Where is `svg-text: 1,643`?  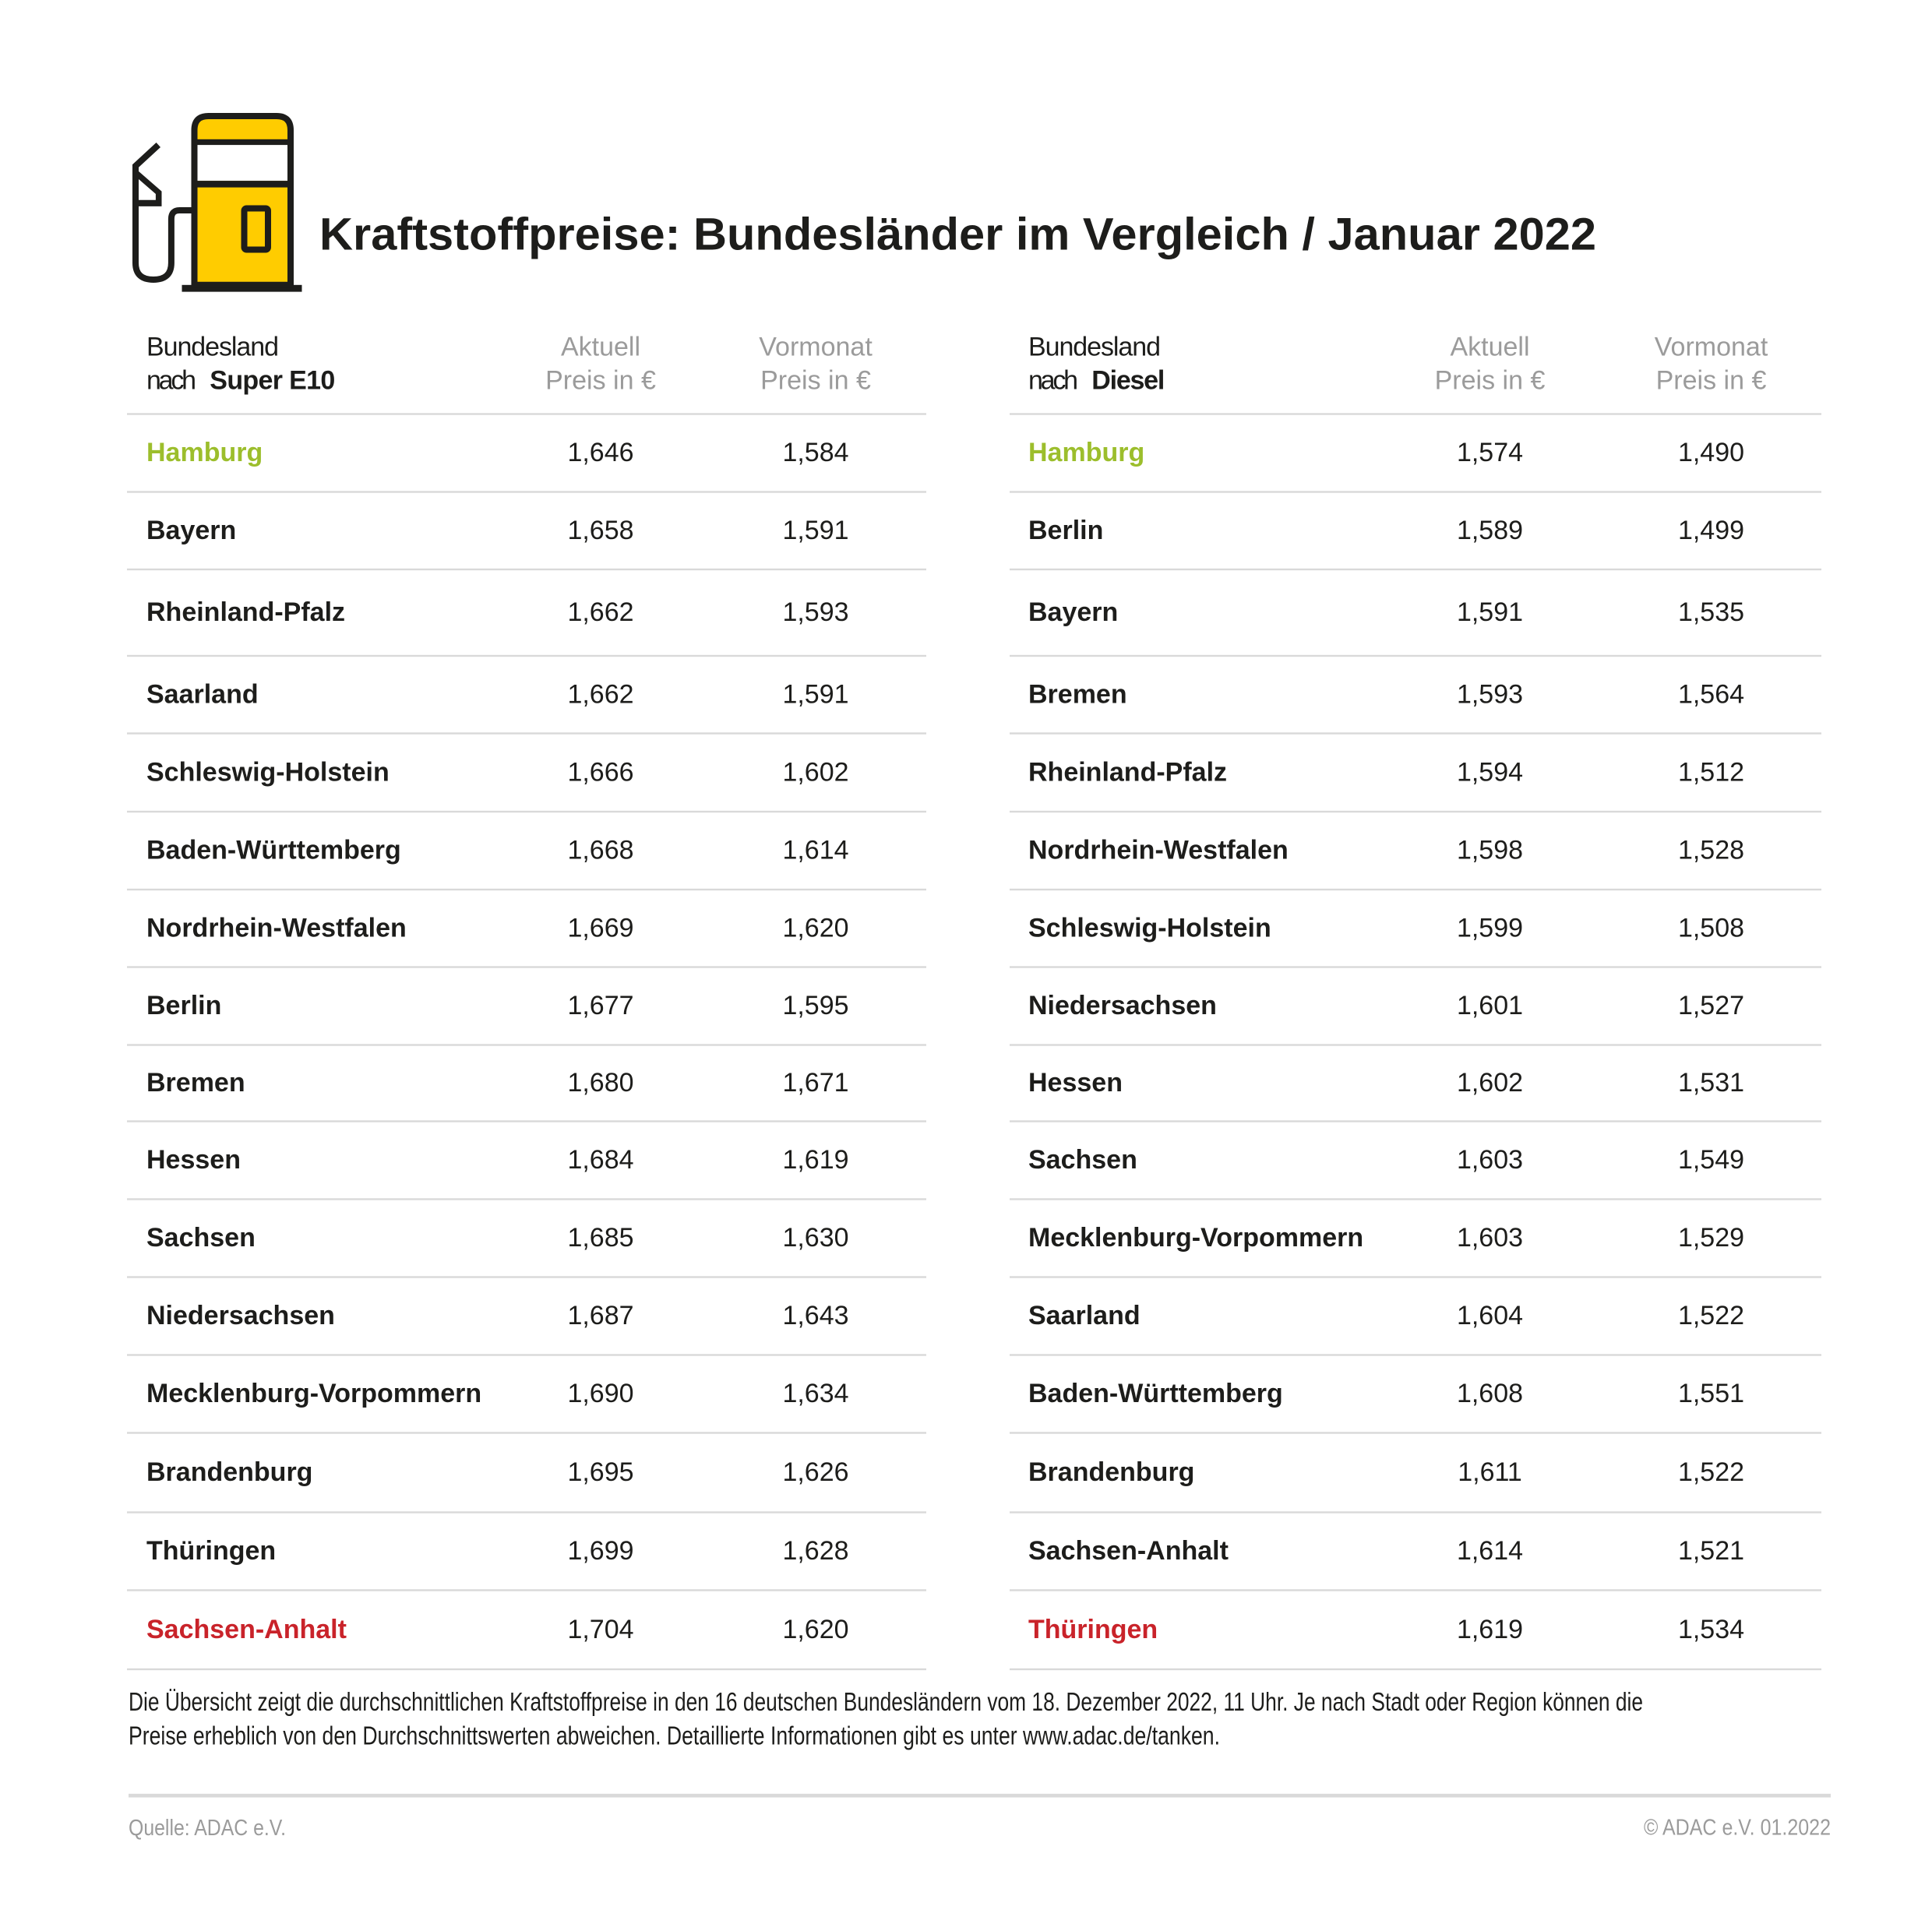
svg-text: 1,643 is located at coordinates (815, 1315).